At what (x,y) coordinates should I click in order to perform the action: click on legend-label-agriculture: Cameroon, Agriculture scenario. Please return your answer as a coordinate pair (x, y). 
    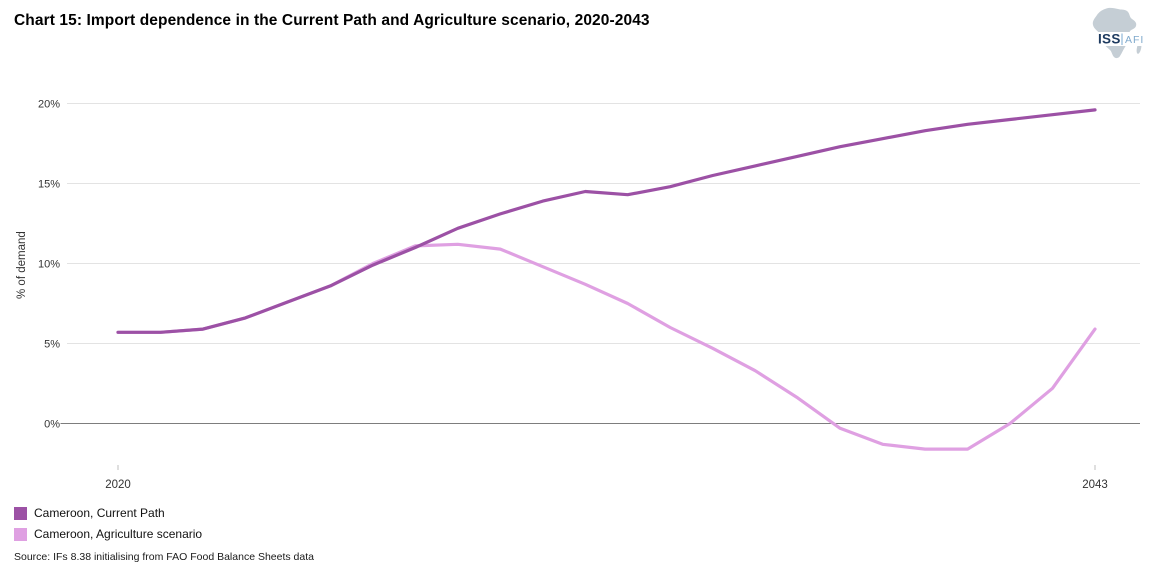
    Looking at the image, I should click on (118, 534).